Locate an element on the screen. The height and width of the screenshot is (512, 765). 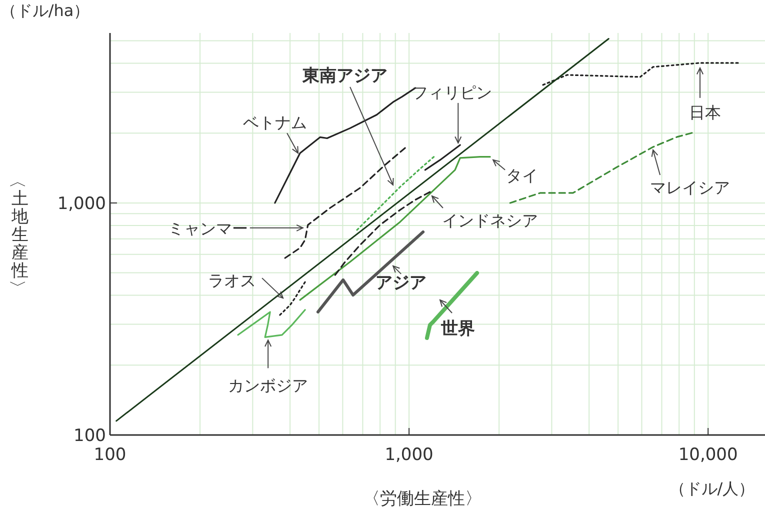
text: ミャンマー is located at coordinates (208, 228).